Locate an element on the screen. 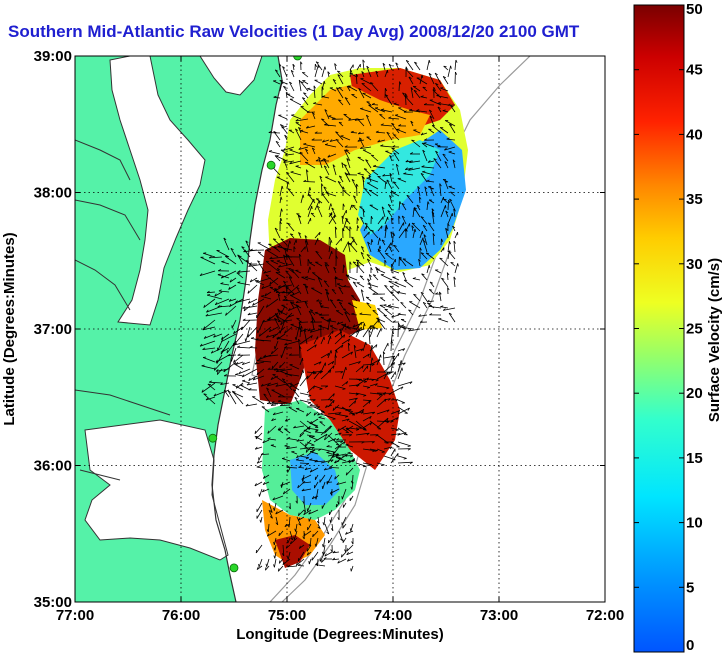  x-tick-label: 75:00 is located at coordinates (287, 615).